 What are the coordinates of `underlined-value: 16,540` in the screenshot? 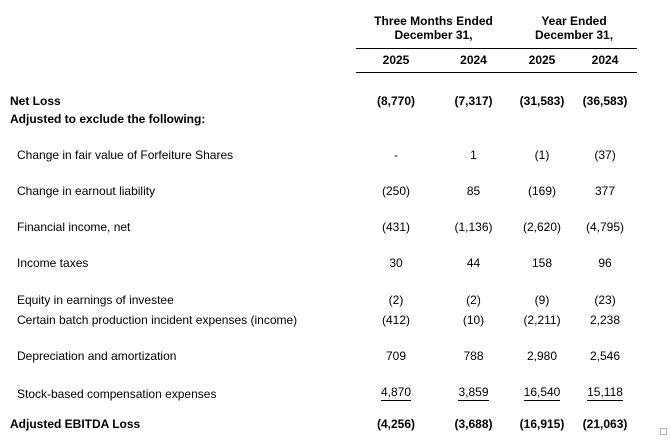 It's located at (542, 393).